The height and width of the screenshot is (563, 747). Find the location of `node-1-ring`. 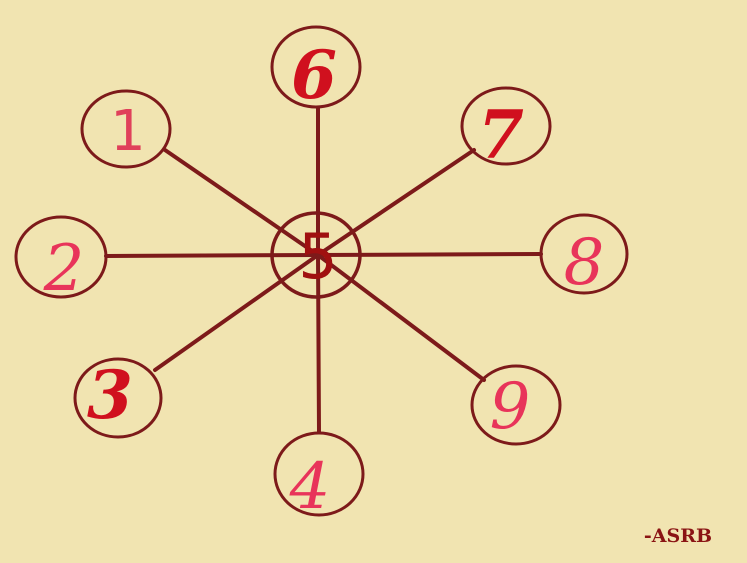

node-1-ring is located at coordinates (126, 129).